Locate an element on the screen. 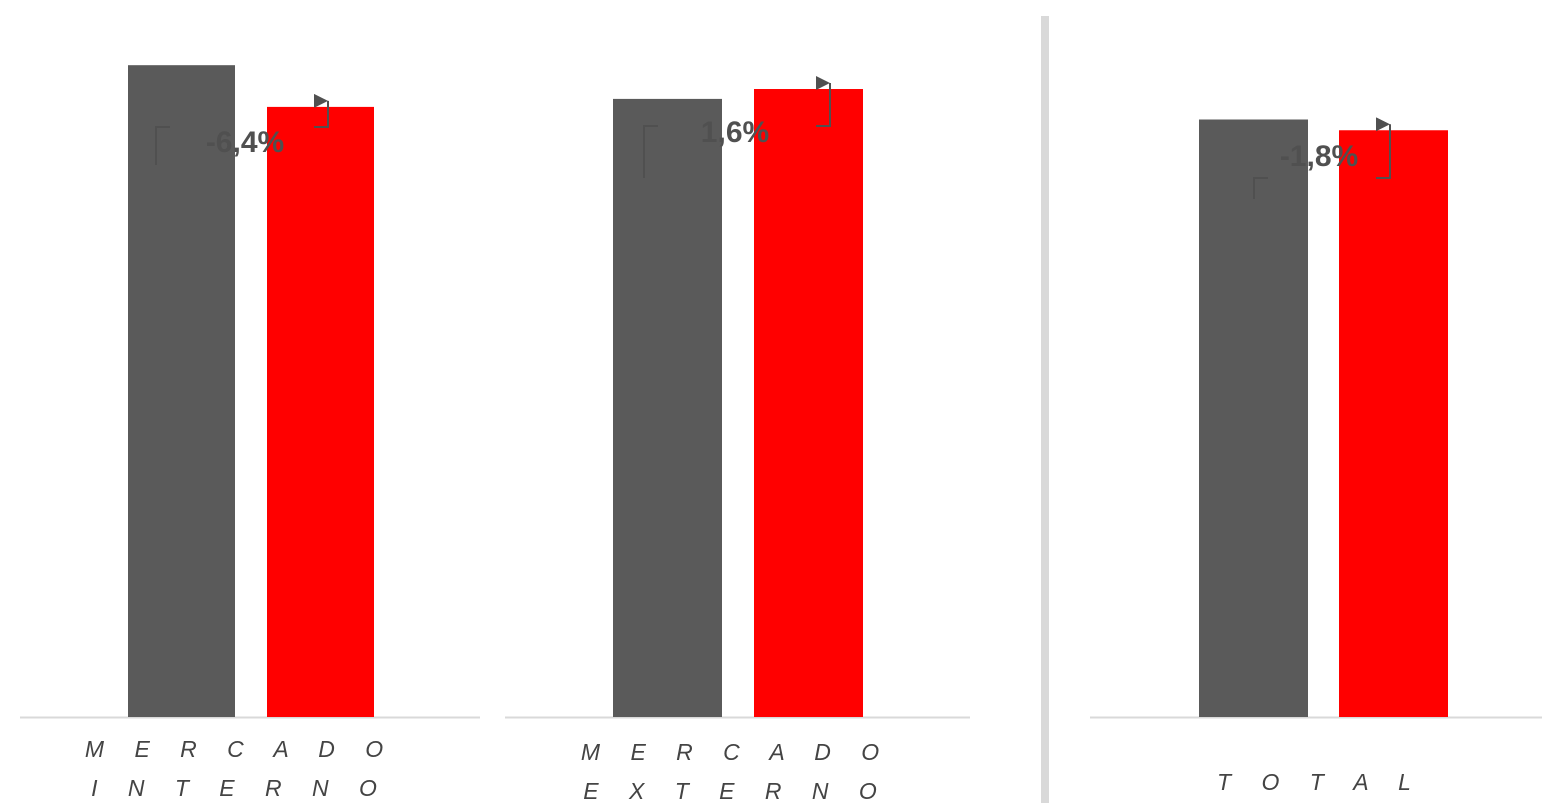 This screenshot has height=807, width=1542. change-percent-label: -6,4% is located at coordinates (245, 142).